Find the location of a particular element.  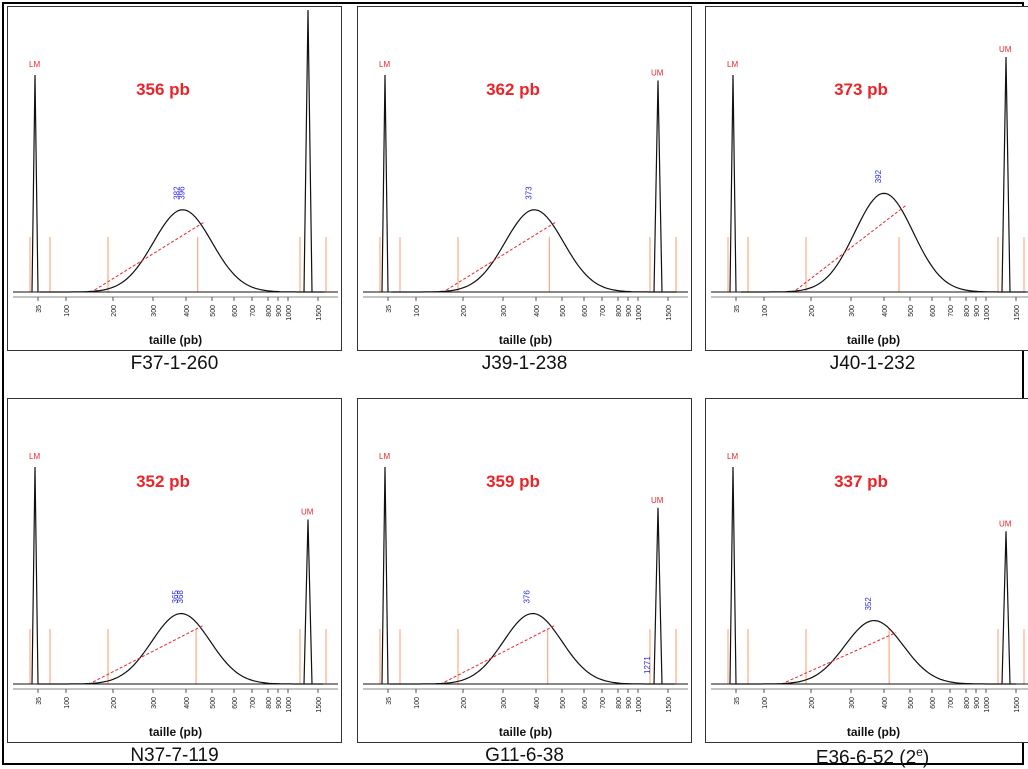

sample-id-superscript: e is located at coordinates (919, 752).